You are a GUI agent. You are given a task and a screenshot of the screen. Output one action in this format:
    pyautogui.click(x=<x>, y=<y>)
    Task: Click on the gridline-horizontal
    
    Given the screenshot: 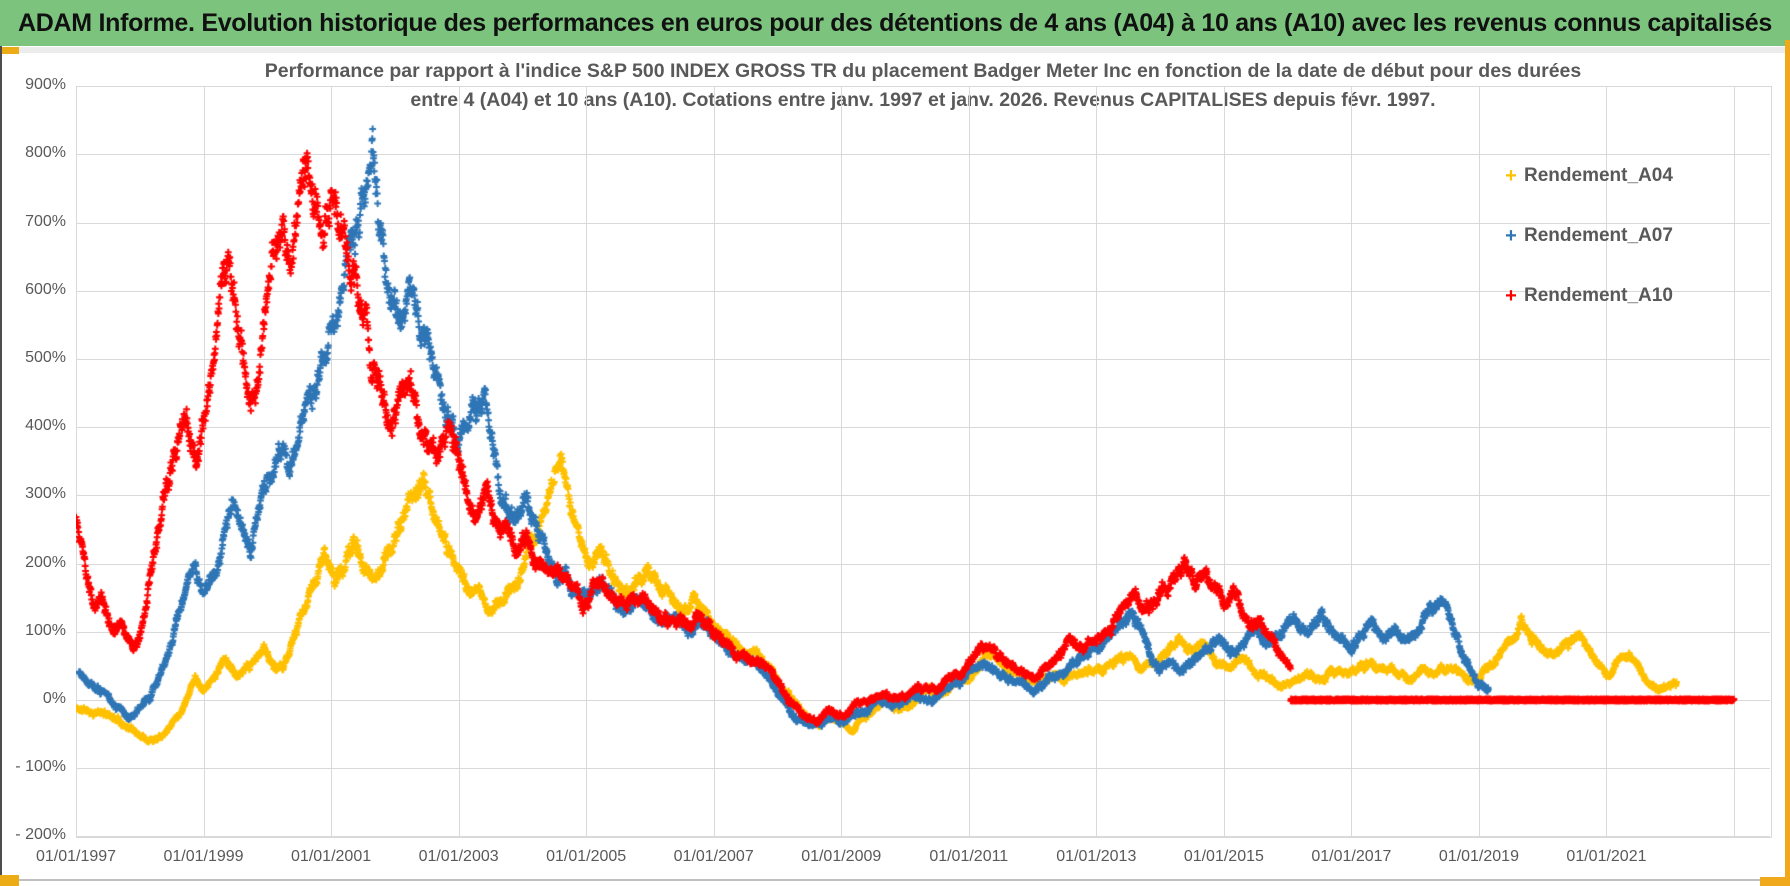 What is the action you would take?
    pyautogui.click(x=923, y=837)
    